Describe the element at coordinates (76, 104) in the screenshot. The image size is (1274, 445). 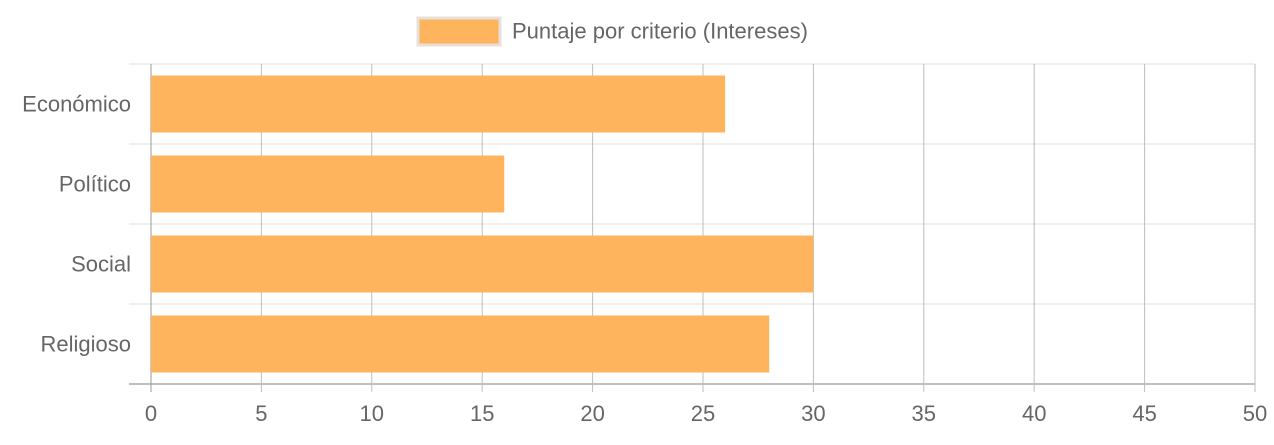
I see `category-label: Económico` at that location.